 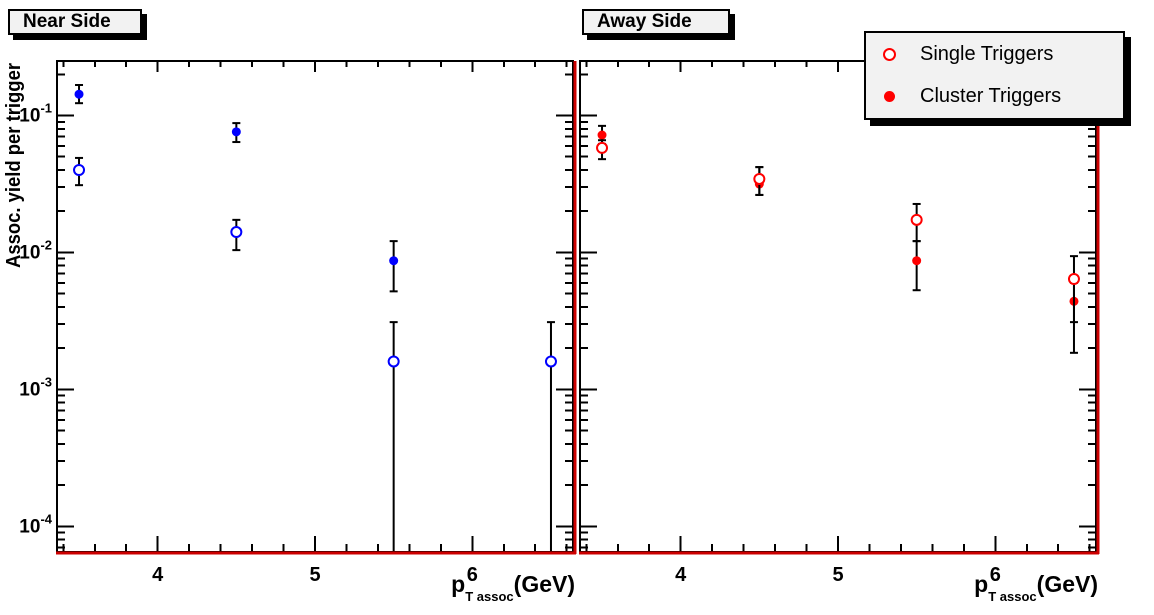 What do you see at coordinates (889, 97) in the screenshot?
I see `filled-circle-icon` at bounding box center [889, 97].